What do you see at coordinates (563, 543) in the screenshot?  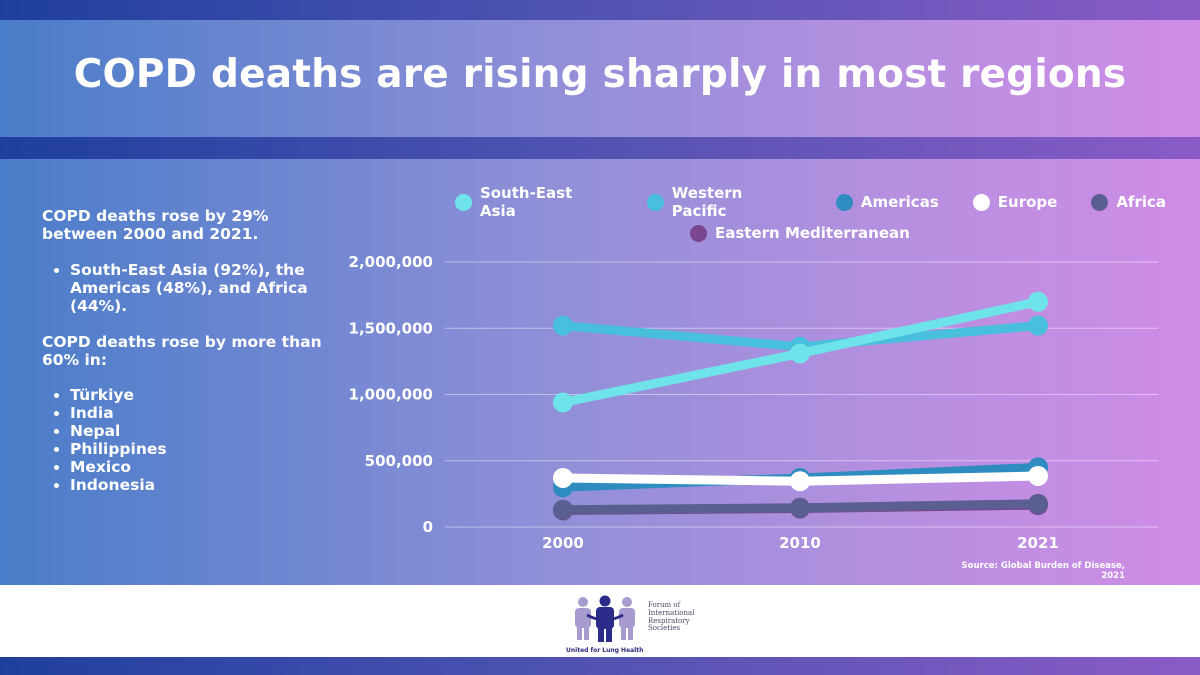 I see `x-tick-label: 2000` at bounding box center [563, 543].